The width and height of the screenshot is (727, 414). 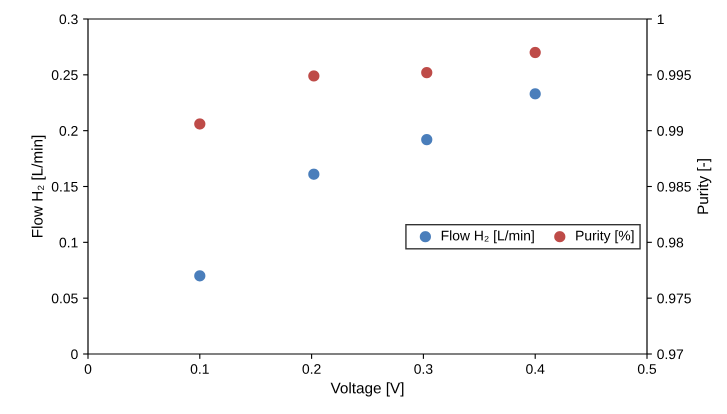 I want to click on y-tick-label: 0.25, so click(x=65, y=75).